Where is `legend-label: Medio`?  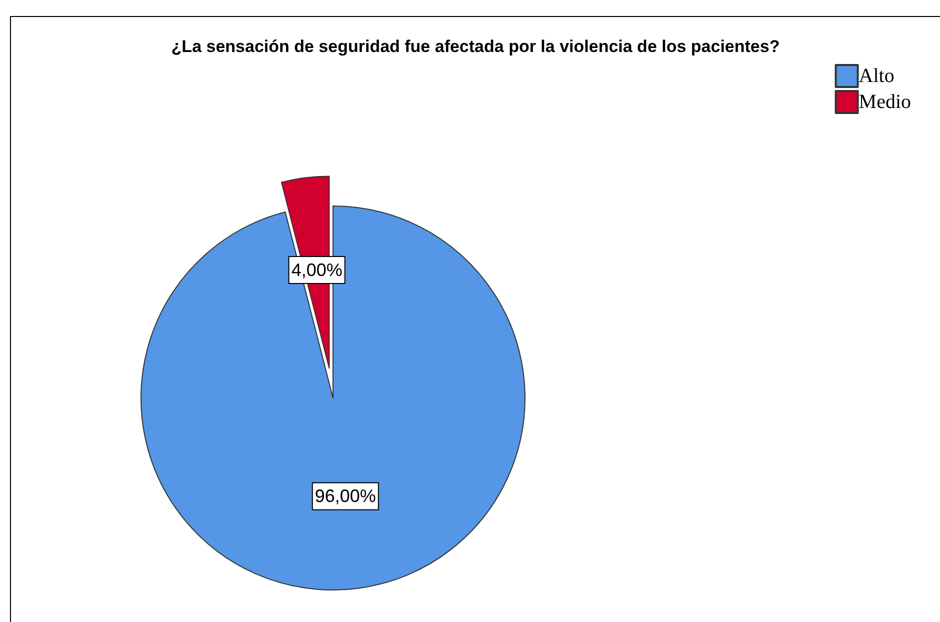 legend-label: Medio is located at coordinates (884, 102).